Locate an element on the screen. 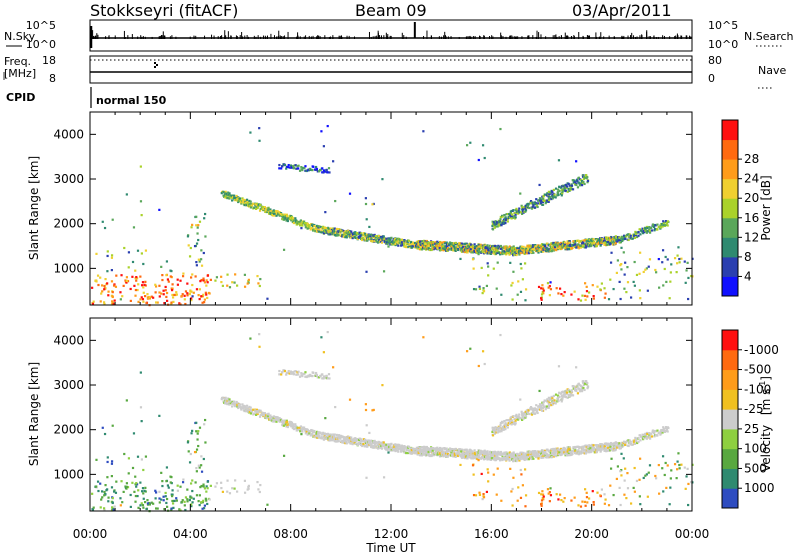  freq-outliers is located at coordinates (156, 65).